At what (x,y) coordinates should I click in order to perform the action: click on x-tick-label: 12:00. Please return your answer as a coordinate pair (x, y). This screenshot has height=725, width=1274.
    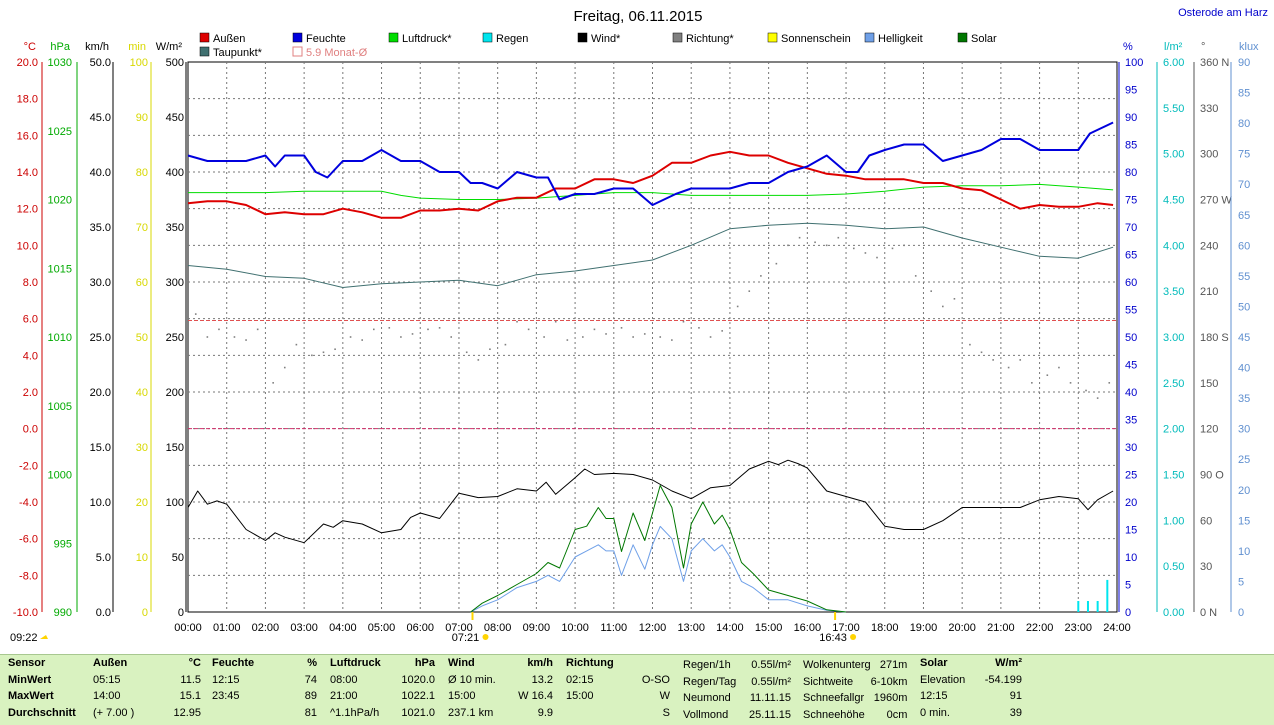
    Looking at the image, I should click on (653, 628).